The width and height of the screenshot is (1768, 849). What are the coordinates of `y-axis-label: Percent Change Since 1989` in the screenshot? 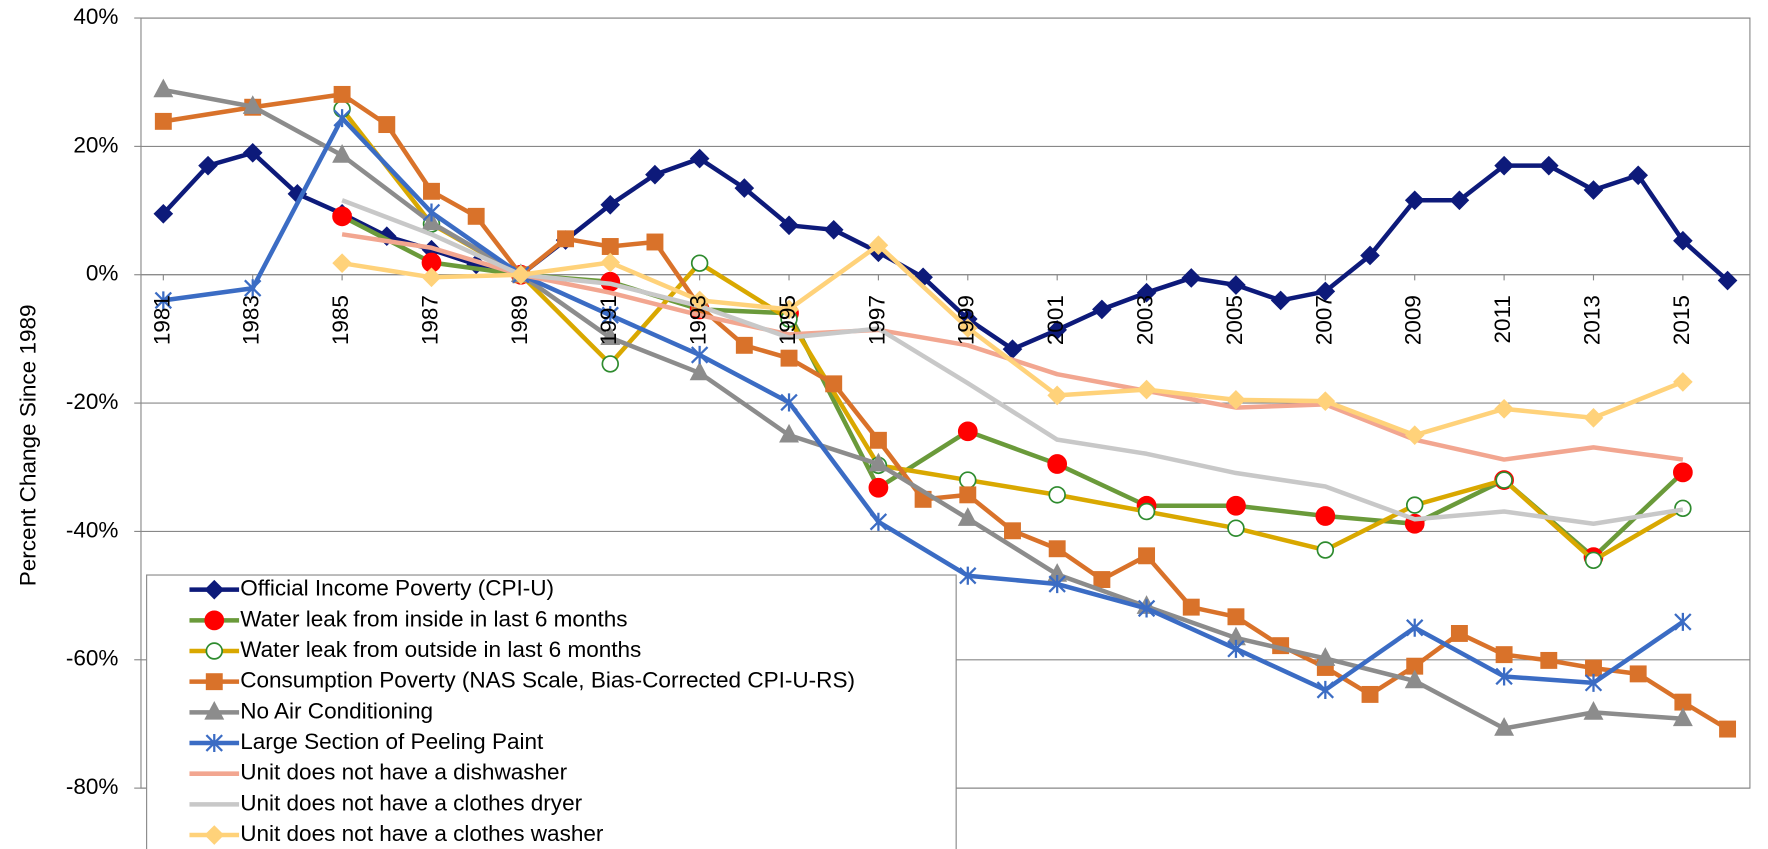 It's located at (27, 445).